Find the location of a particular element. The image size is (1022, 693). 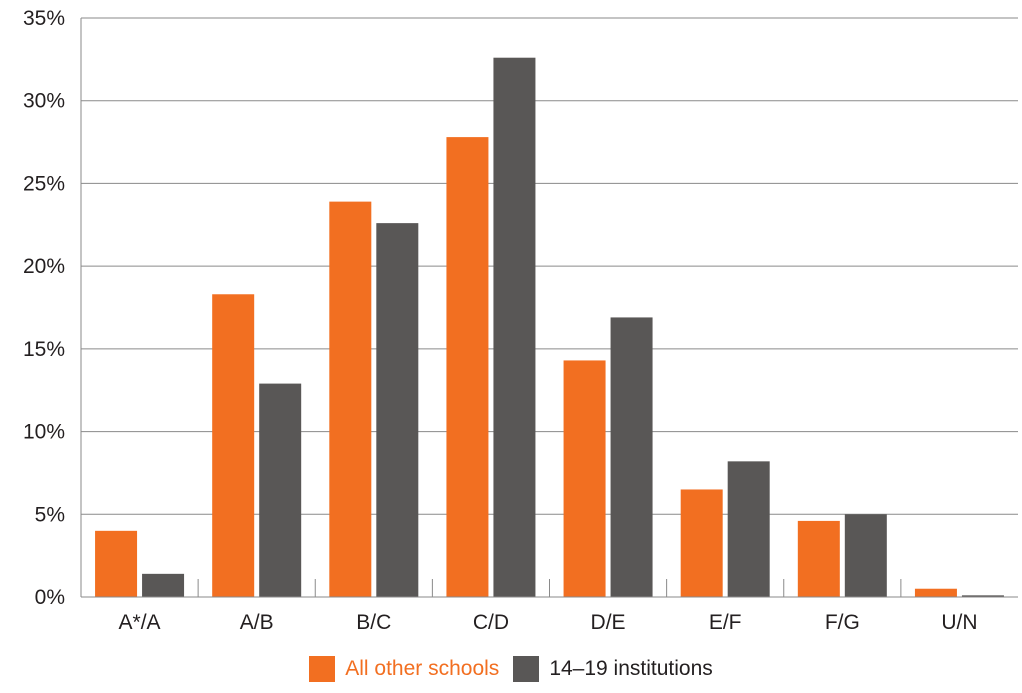

x-axis-ticks: A*/A A/B B/C C/D D/E E/F F/G U/N is located at coordinates (548, 622).